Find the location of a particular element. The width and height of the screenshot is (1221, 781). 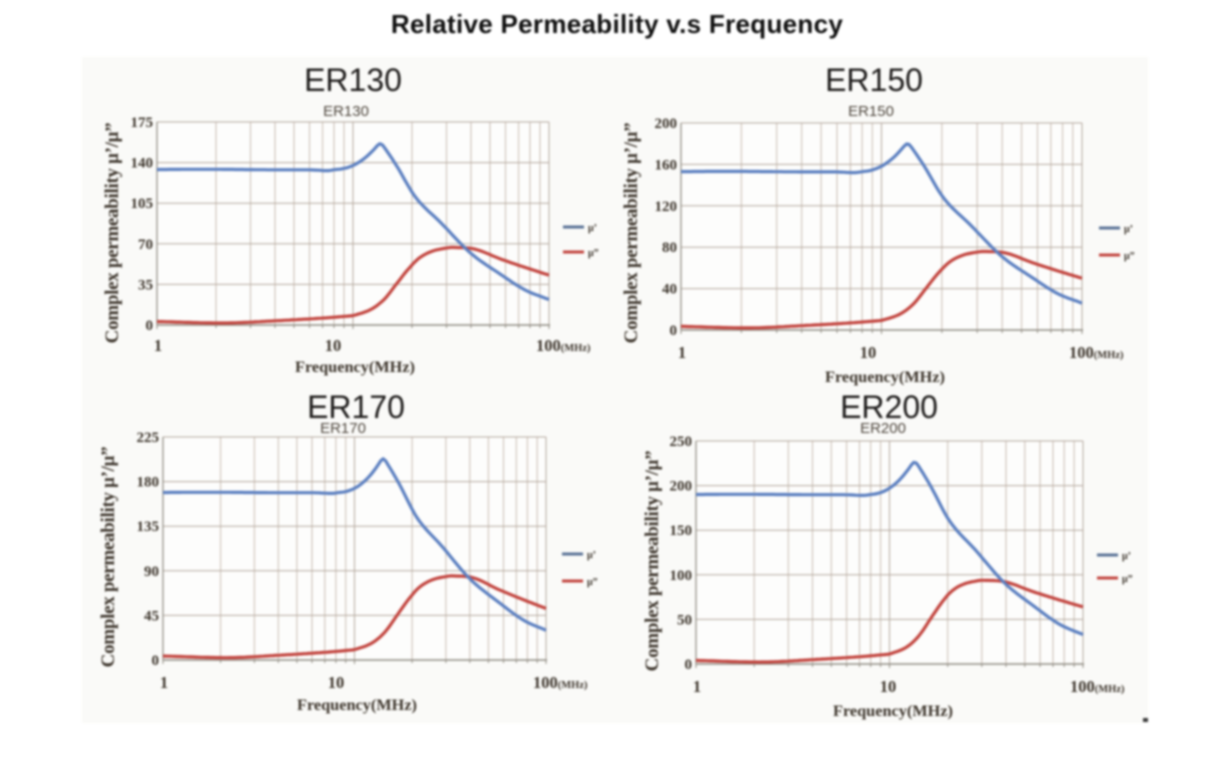

svg-text: 70 is located at coordinates (145, 245).